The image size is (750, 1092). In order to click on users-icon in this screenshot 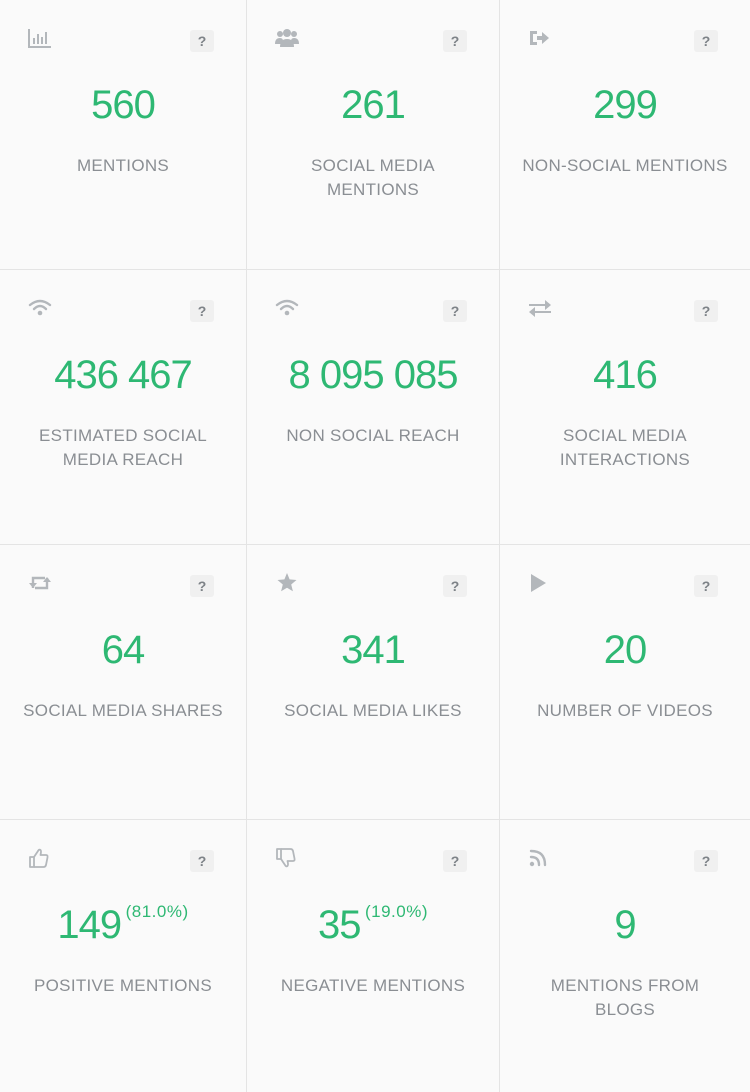, I will do `click(287, 39)`.